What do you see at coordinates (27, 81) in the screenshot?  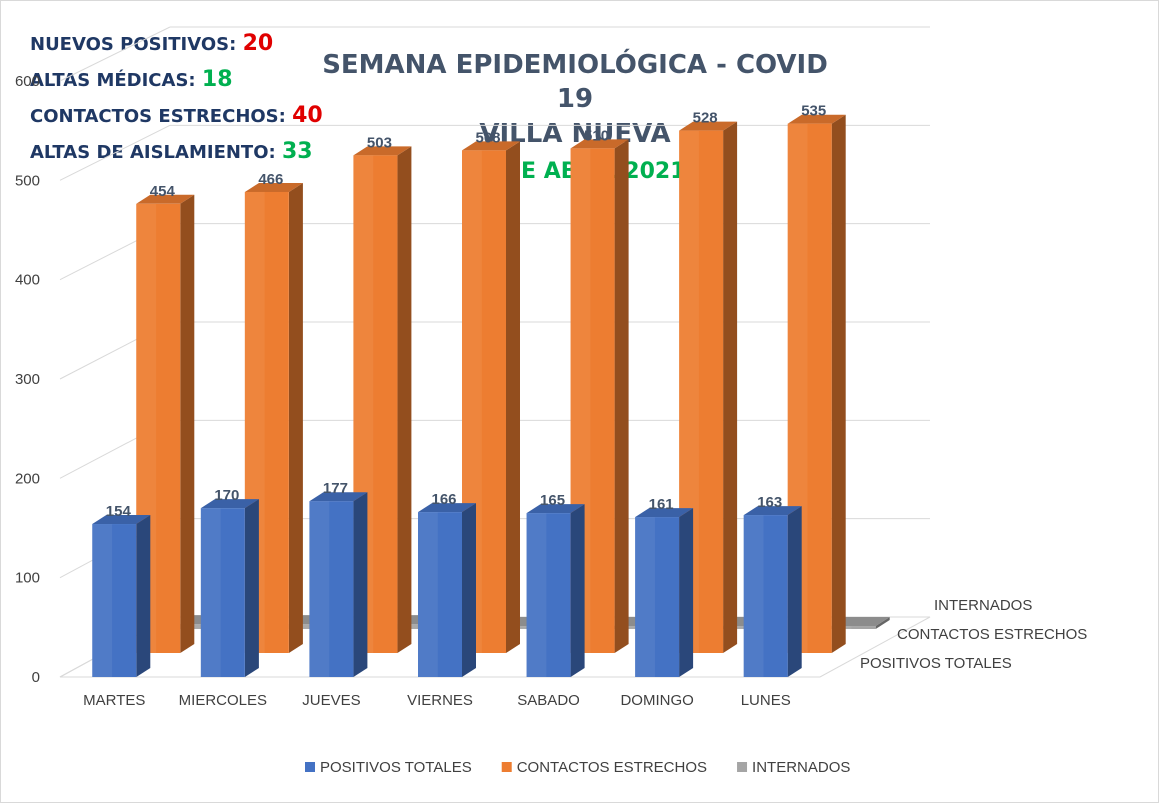 I see `y-tick-label: 600` at bounding box center [27, 81].